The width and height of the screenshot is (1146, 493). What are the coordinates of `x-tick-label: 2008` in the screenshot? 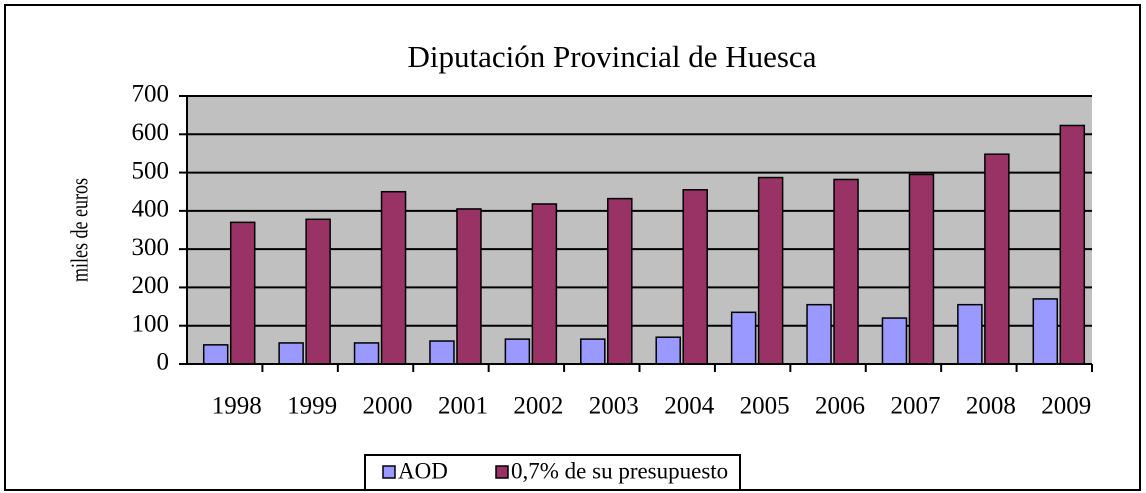 It's located at (991, 406).